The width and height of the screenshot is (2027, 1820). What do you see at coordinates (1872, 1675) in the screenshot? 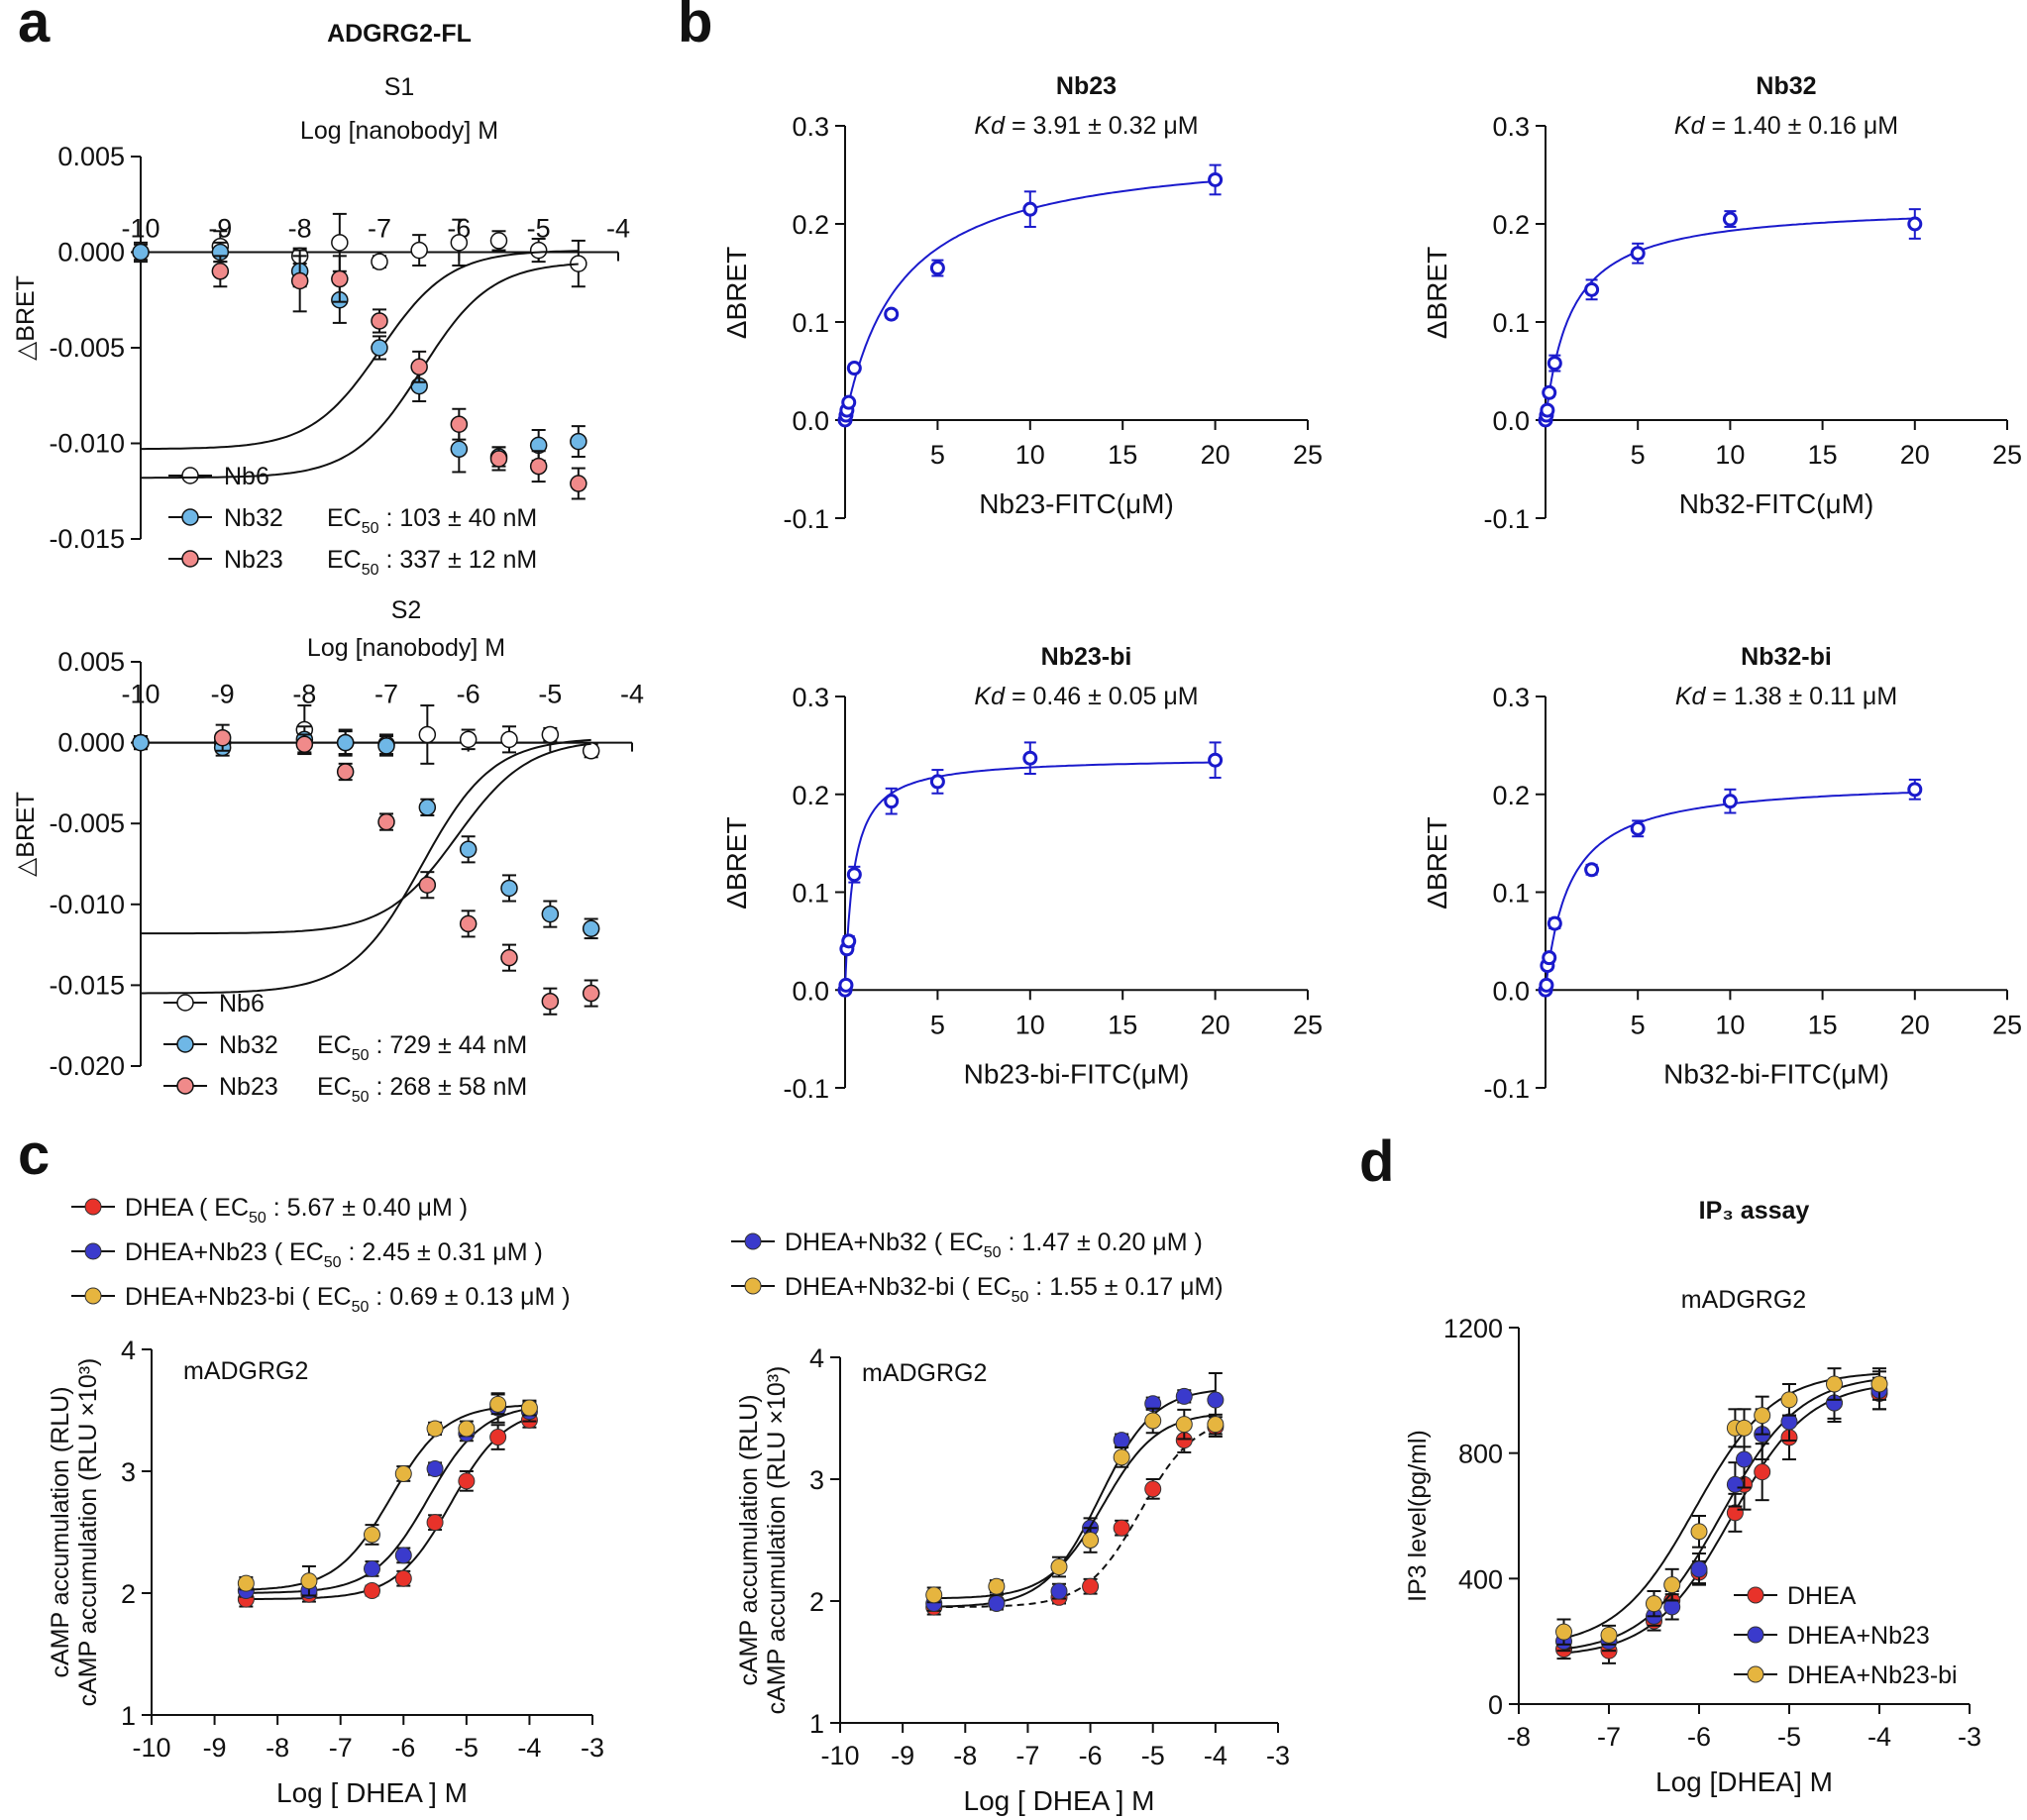
I see `legend-label: DHEA+Nb23-bi` at bounding box center [1872, 1675].